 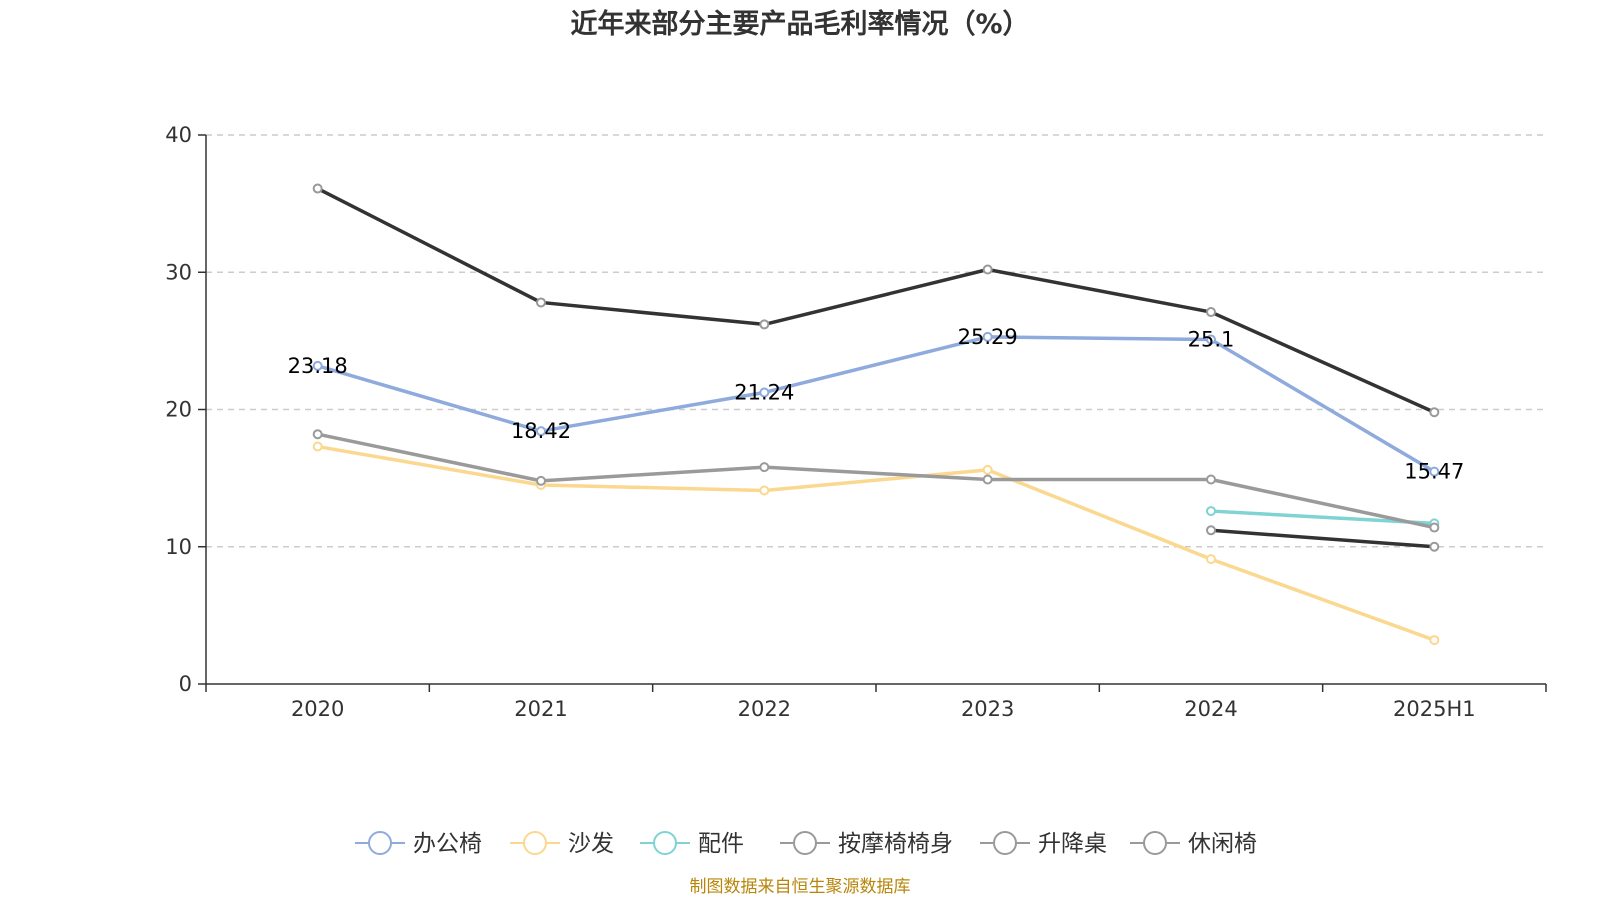 I want to click on data-label: 25.1, so click(x=1211, y=340).